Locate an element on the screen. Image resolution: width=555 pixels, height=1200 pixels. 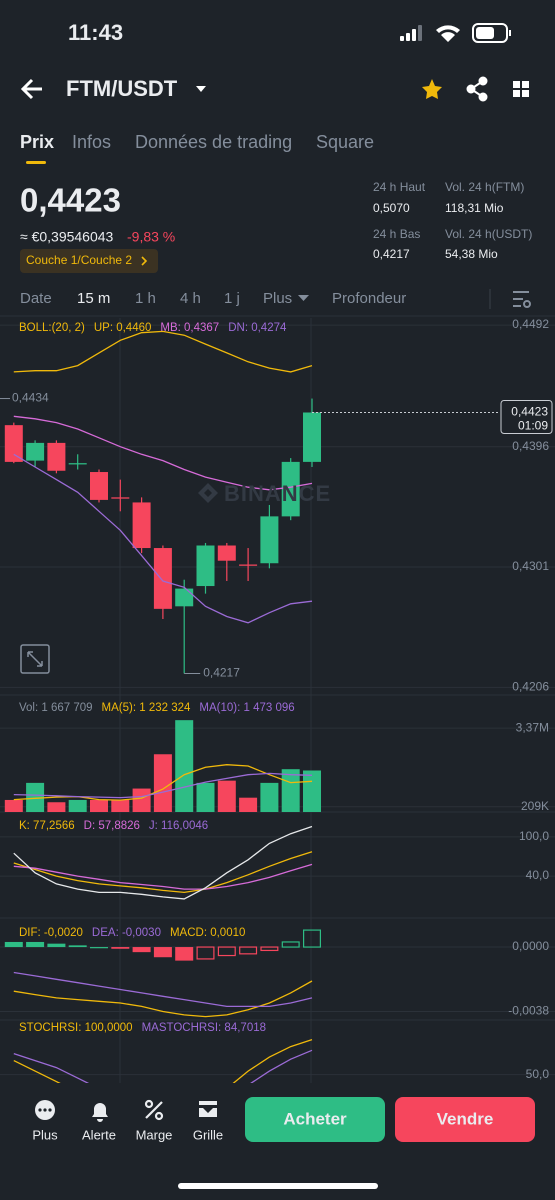
more-dropdown is located at coordinates (303, 298).